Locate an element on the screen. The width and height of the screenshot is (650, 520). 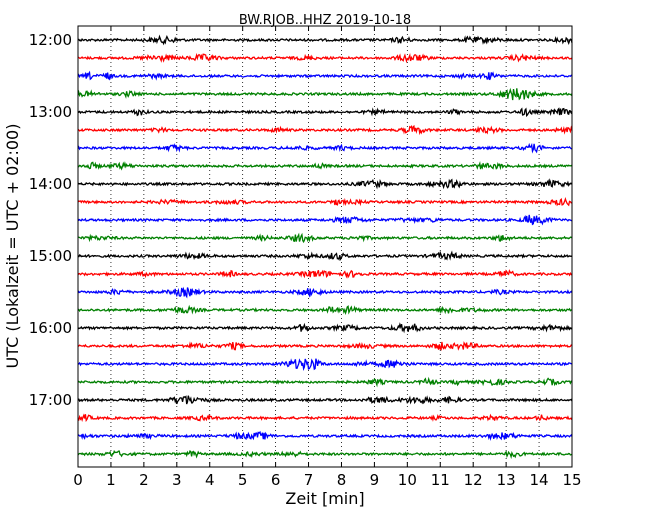
x-tick-label-12: 12 is located at coordinates (473, 480).